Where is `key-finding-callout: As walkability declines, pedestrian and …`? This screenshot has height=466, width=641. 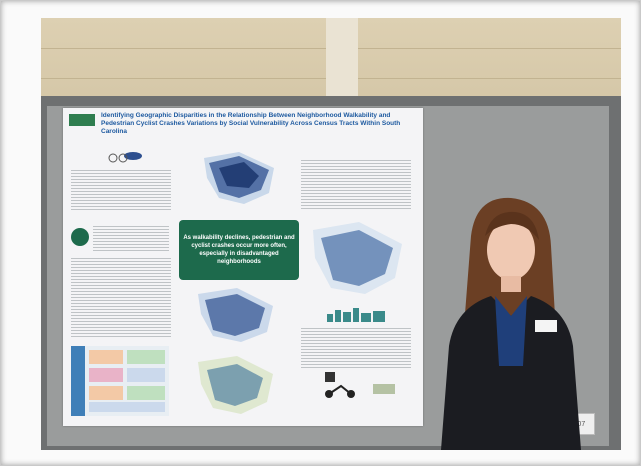
key-finding-callout: As walkability declines, pedestrian and … is located at coordinates (239, 250).